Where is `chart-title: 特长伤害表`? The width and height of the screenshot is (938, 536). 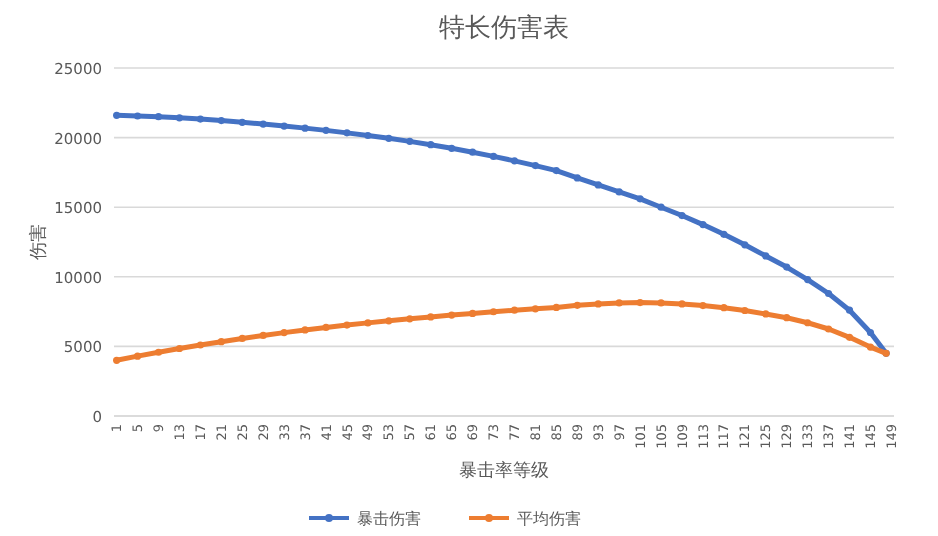
chart-title: 特长伤害表 is located at coordinates (504, 28).